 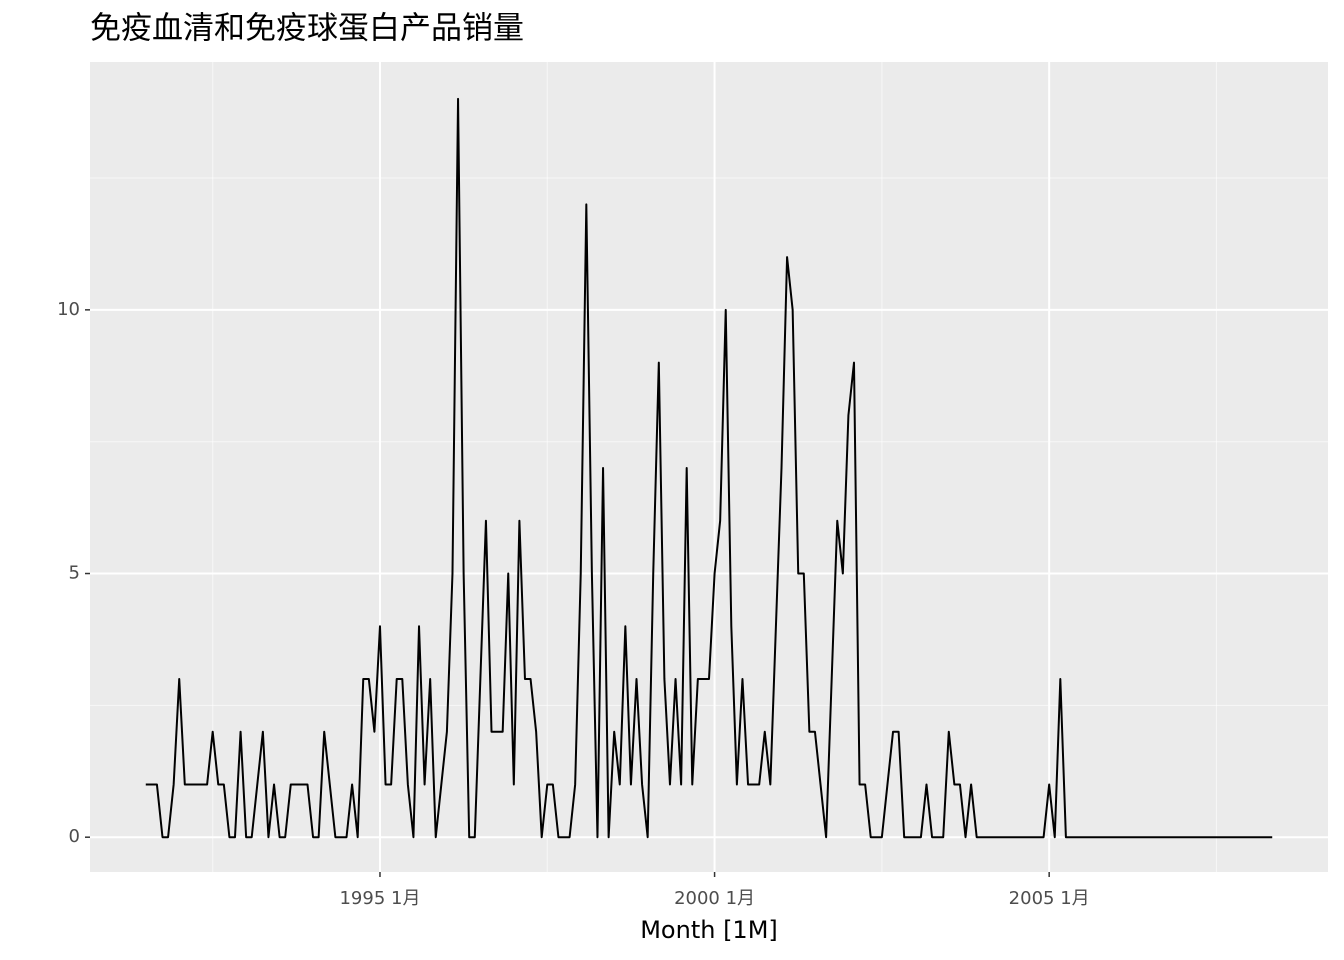 What do you see at coordinates (74, 836) in the screenshot?
I see `y-tick-label: 0` at bounding box center [74, 836].